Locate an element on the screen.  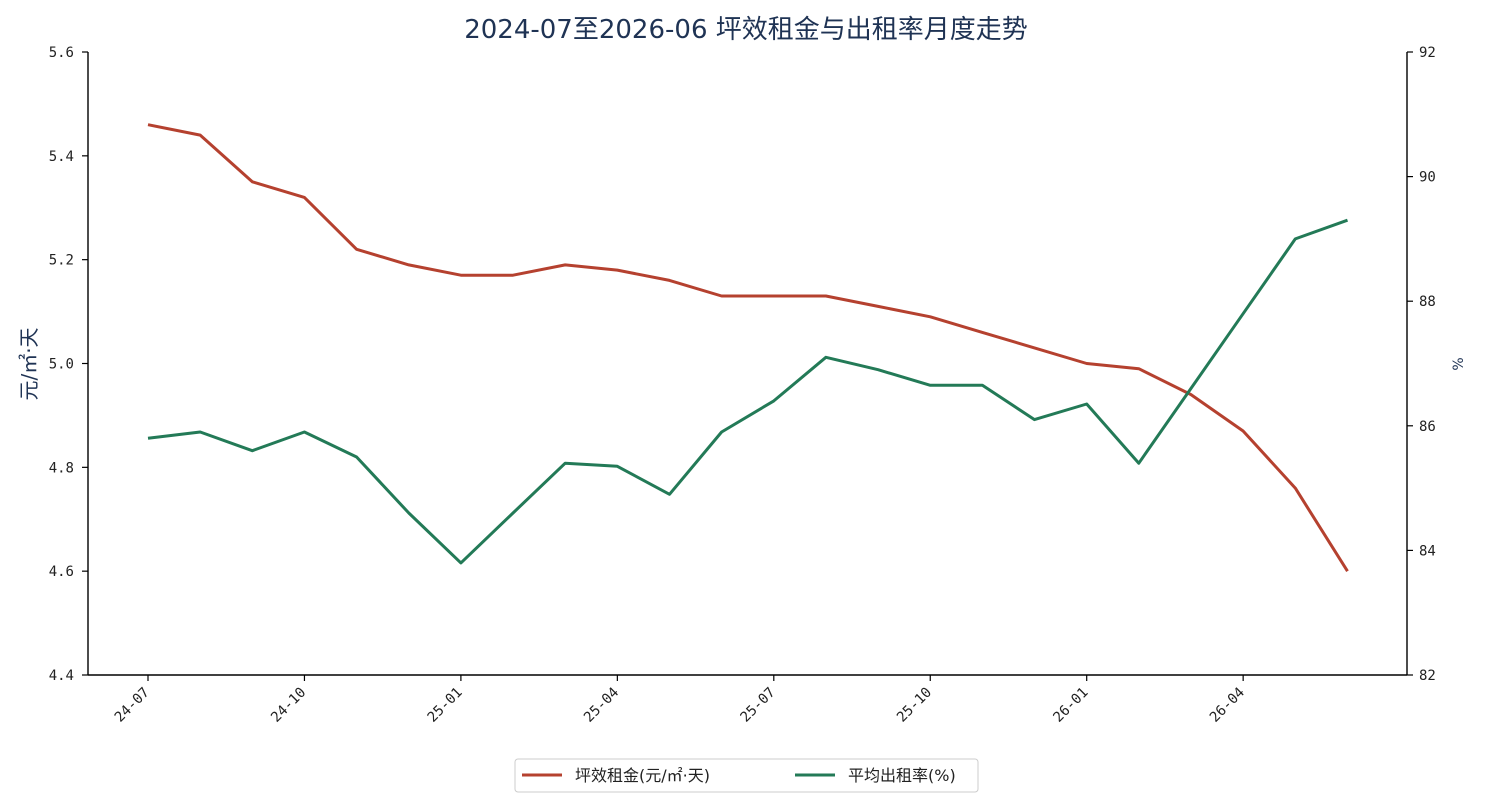
right-axis-title: % is located at coordinates (1459, 363).